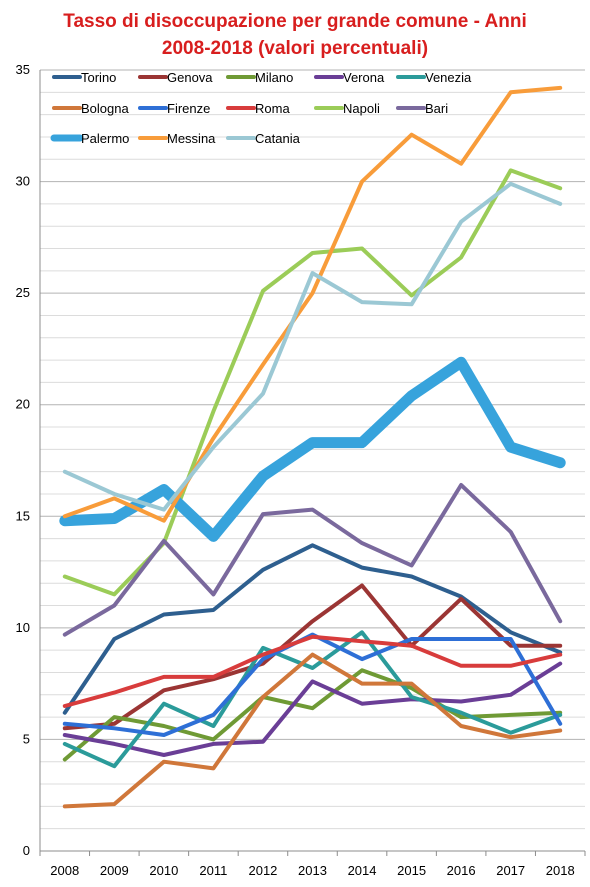 The height and width of the screenshot is (887, 590). I want to click on series-line-verona, so click(312, 709).